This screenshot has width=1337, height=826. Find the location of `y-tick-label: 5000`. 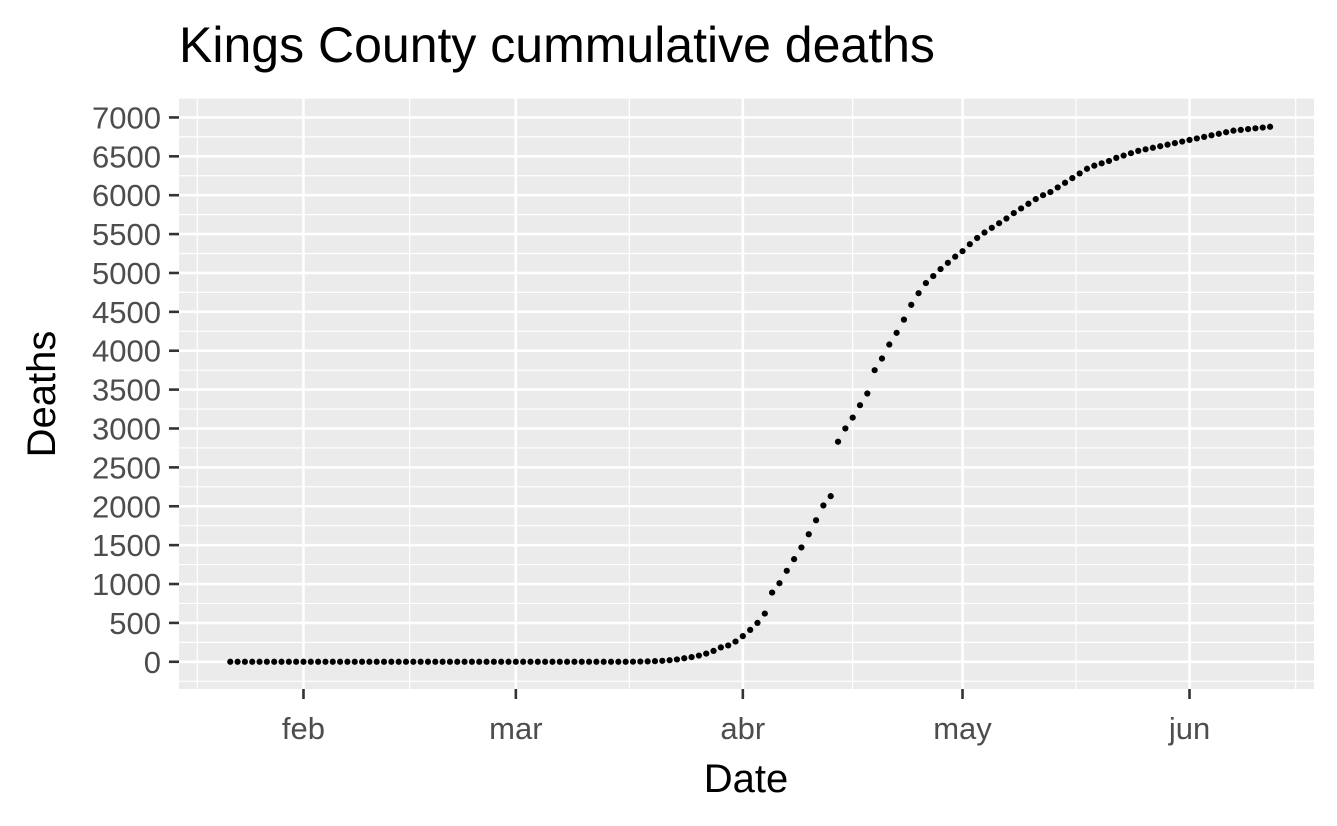

y-tick-label: 5000 is located at coordinates (126, 273).